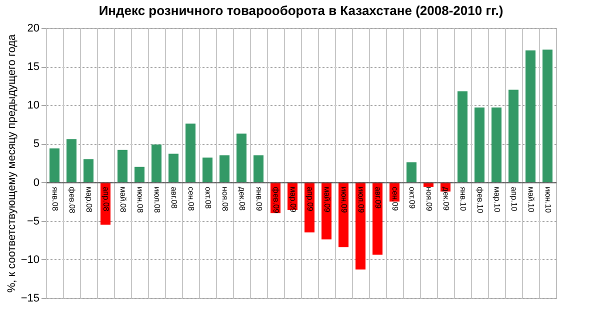  What do you see at coordinates (30, 260) in the screenshot?
I see `y-tick-label: −10` at bounding box center [30, 260].